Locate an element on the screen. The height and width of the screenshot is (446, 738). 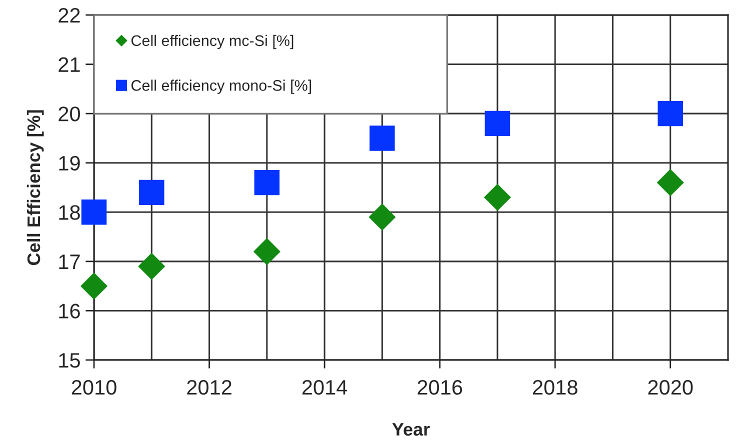
y-tick-label: 18 is located at coordinates (69, 212).